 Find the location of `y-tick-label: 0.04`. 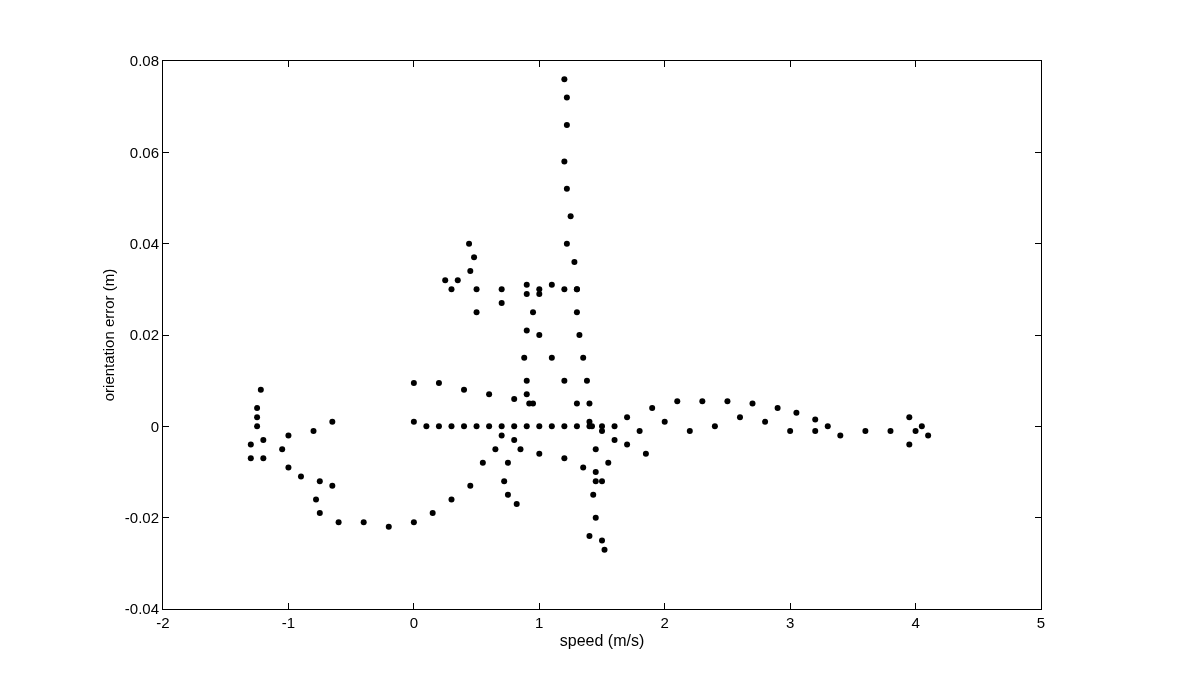

y-tick-label: 0.04 is located at coordinates (144, 243).